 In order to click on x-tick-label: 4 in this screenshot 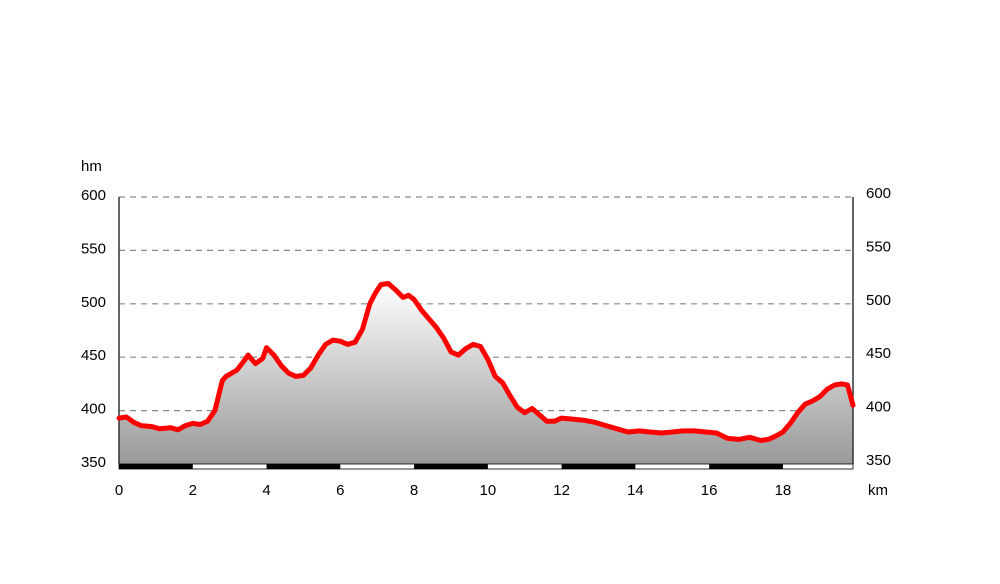, I will do `click(266, 490)`.